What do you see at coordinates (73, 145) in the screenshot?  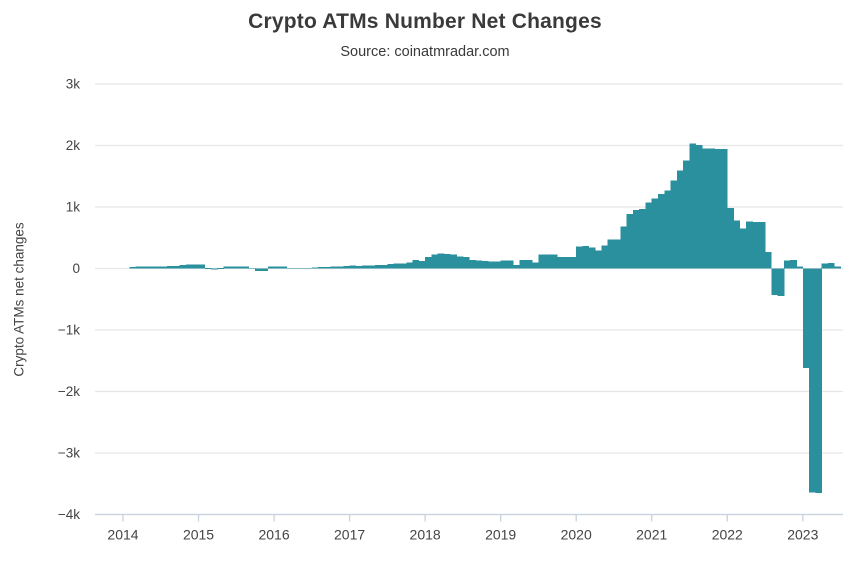 I see `y-tick-label: 2k` at bounding box center [73, 145].